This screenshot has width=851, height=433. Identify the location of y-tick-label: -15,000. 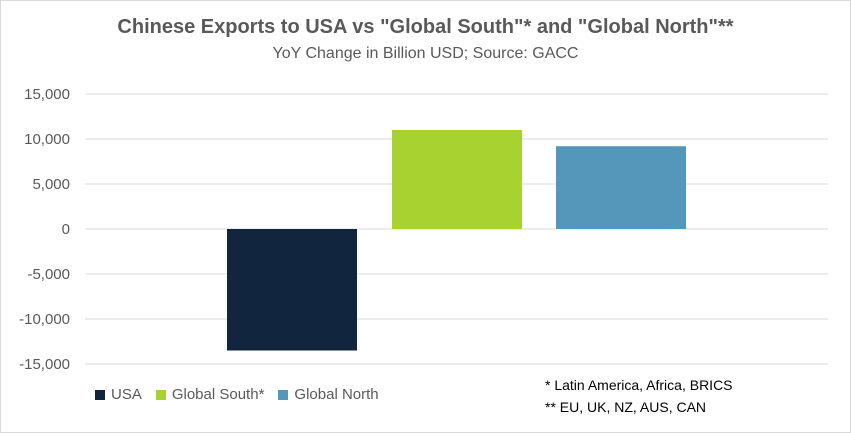
(44, 364).